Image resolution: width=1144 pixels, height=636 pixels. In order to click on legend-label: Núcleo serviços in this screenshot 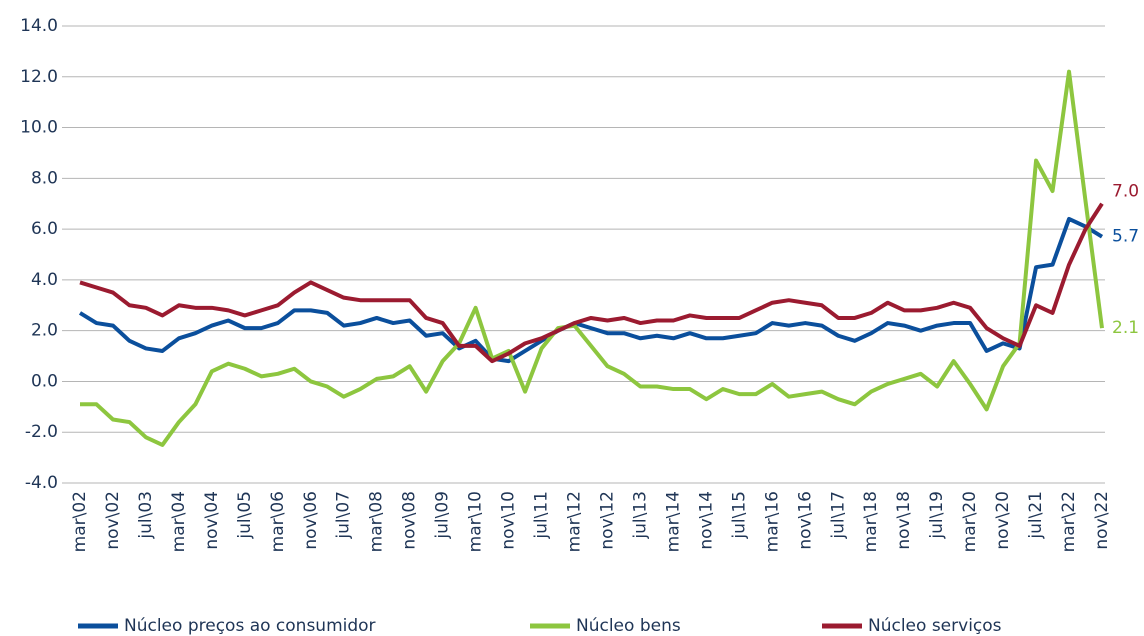, I will do `click(935, 626)`.